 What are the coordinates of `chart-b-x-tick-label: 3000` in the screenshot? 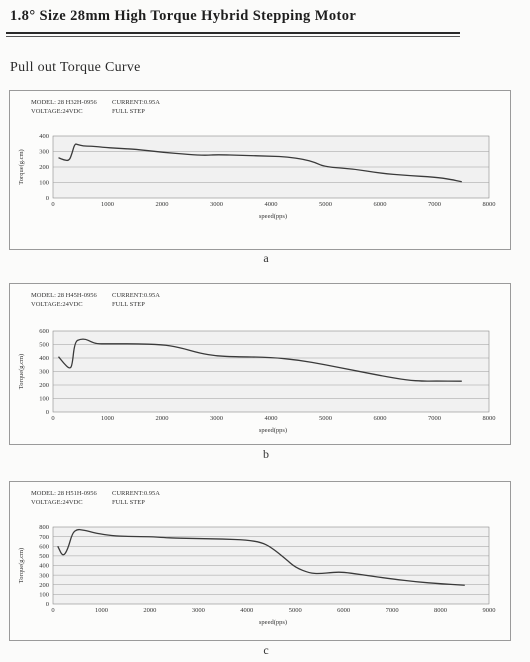 It's located at (216, 418).